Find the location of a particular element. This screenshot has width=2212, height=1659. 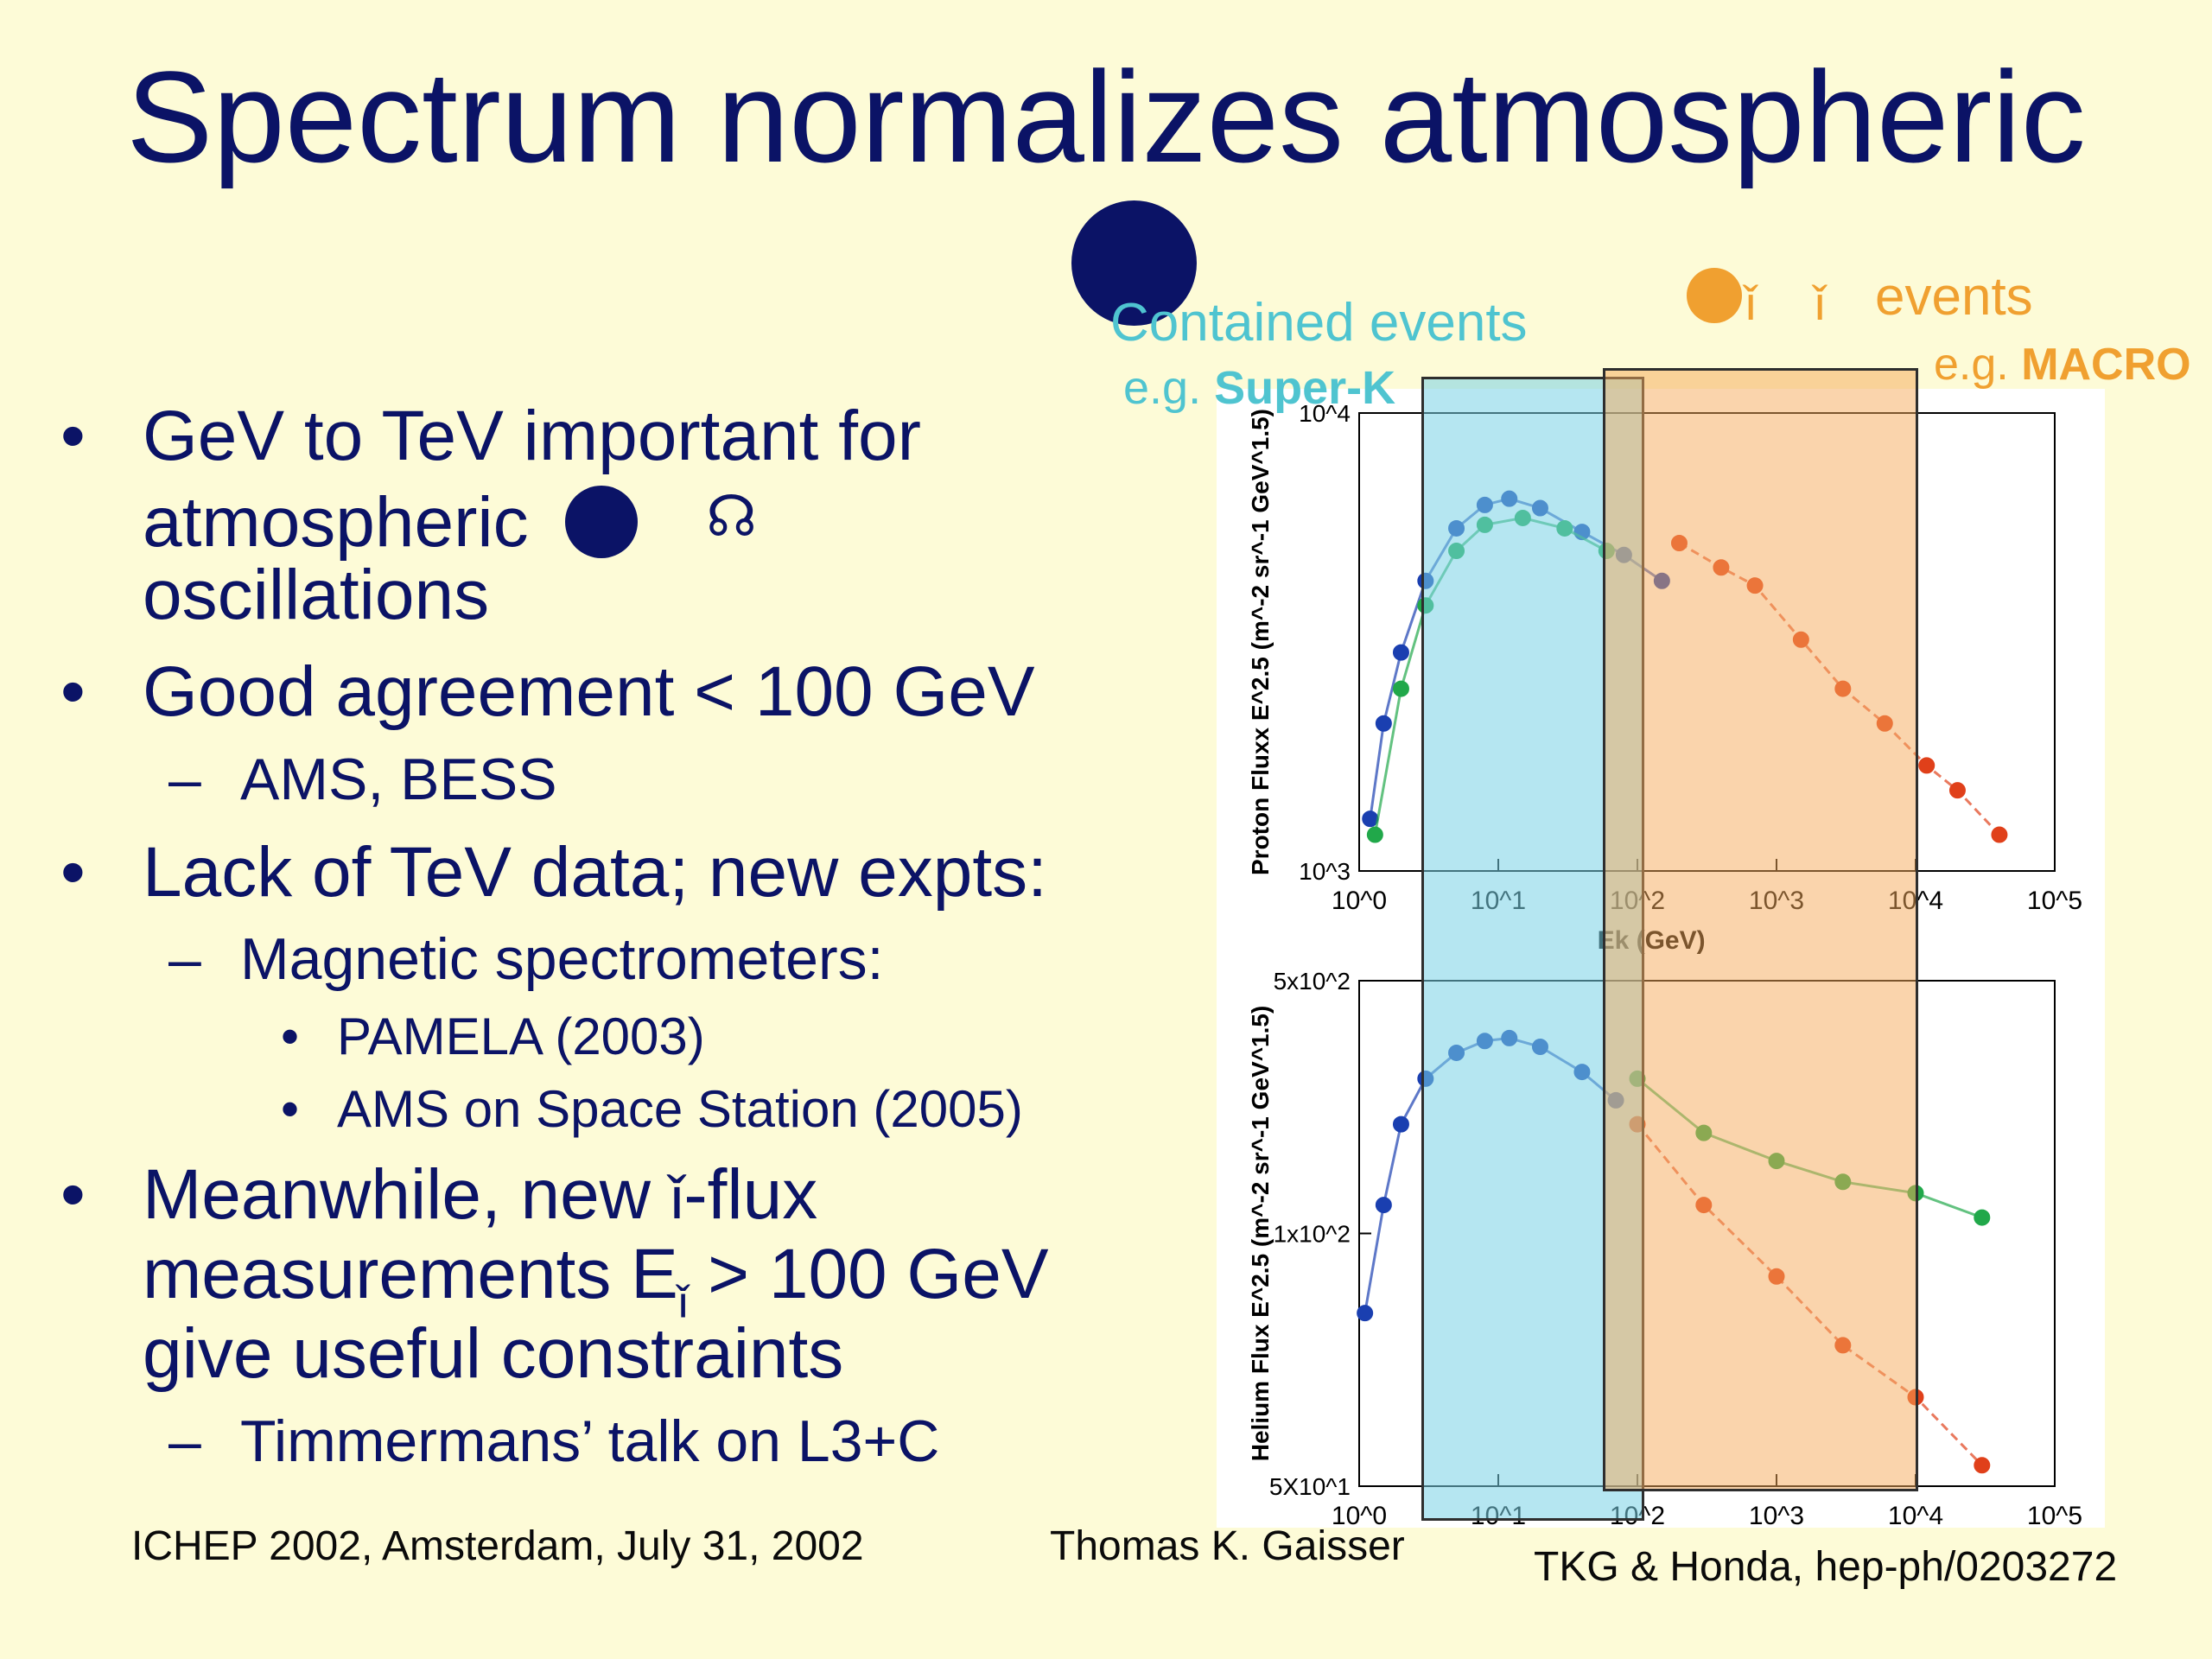

bullet-3-subsub-1: PAMELA (2003) is located at coordinates (521, 1036).